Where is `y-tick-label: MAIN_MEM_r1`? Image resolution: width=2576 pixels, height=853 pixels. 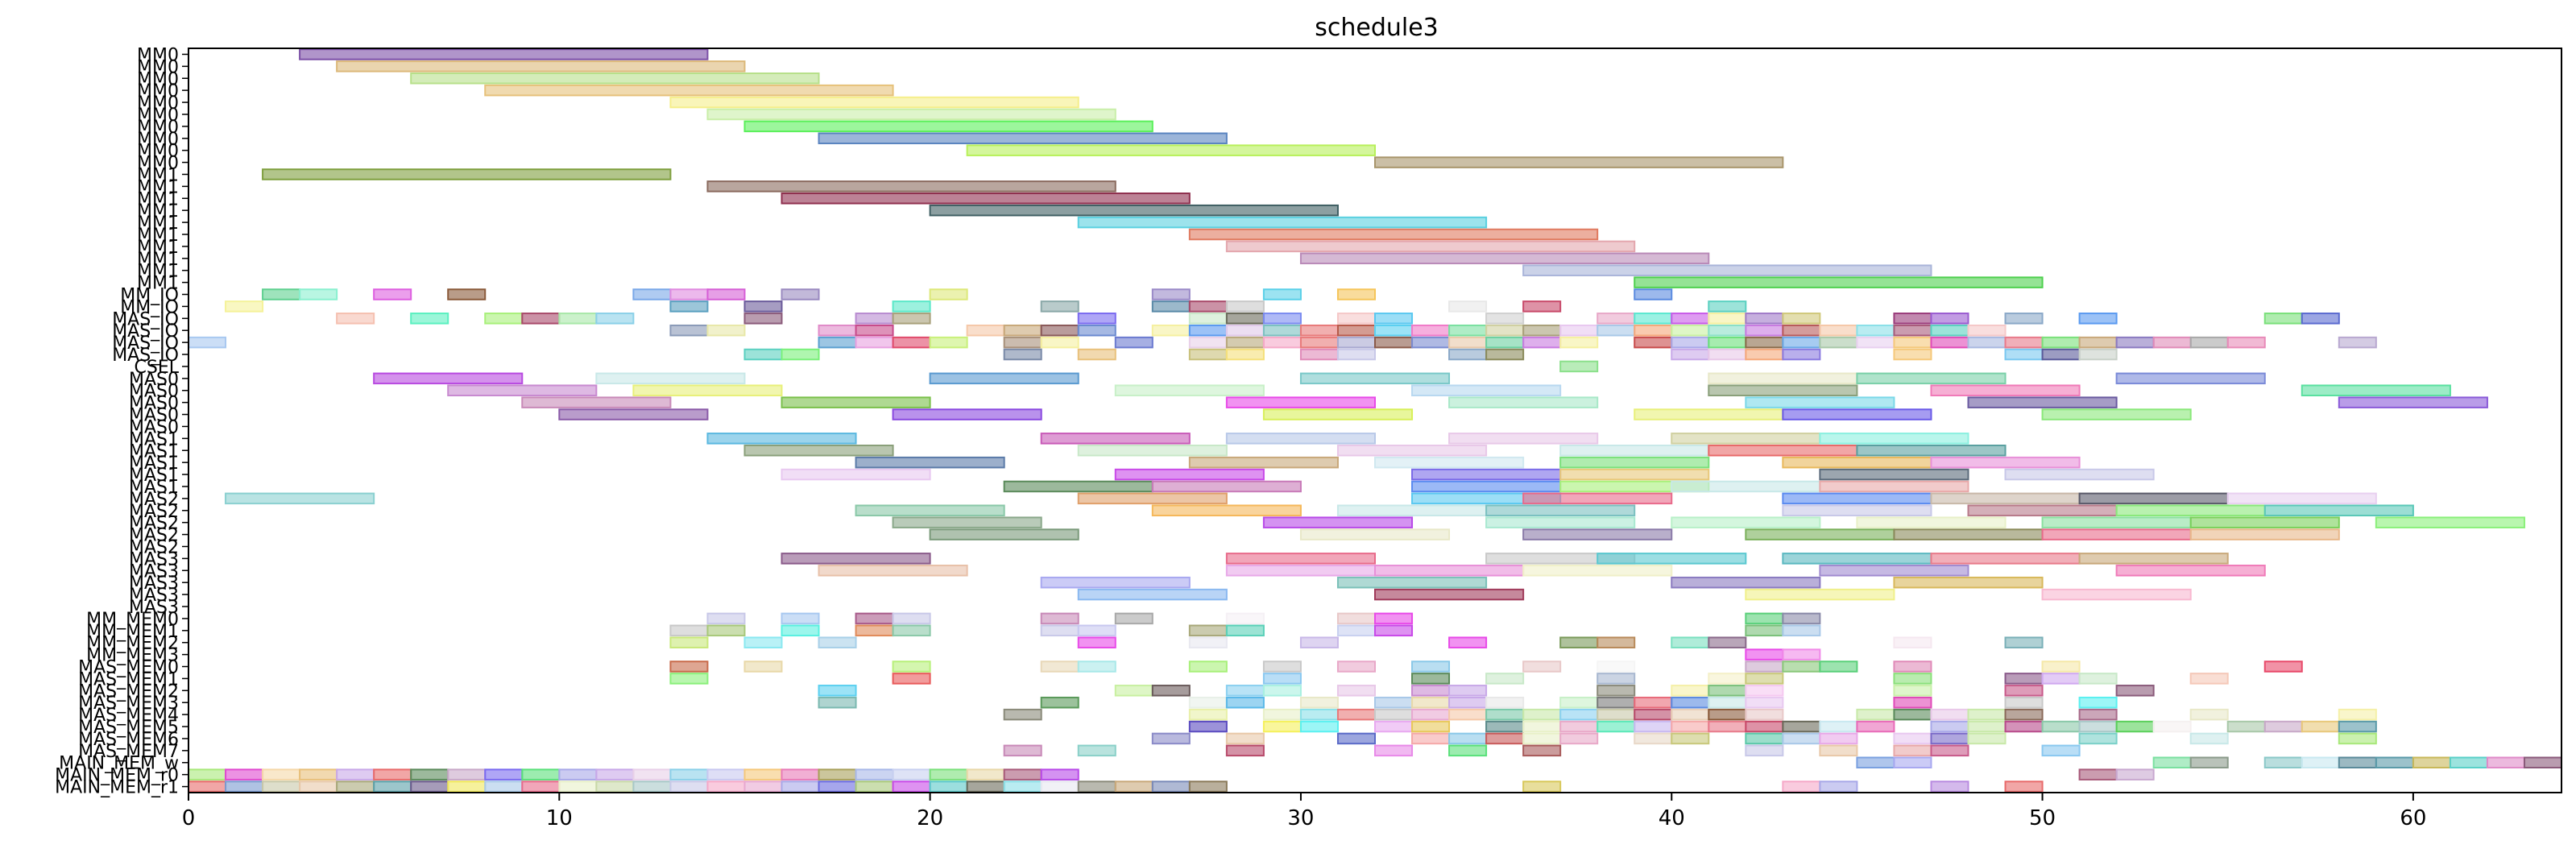
y-tick-label: MAIN_MEM_r1 is located at coordinates (117, 788).